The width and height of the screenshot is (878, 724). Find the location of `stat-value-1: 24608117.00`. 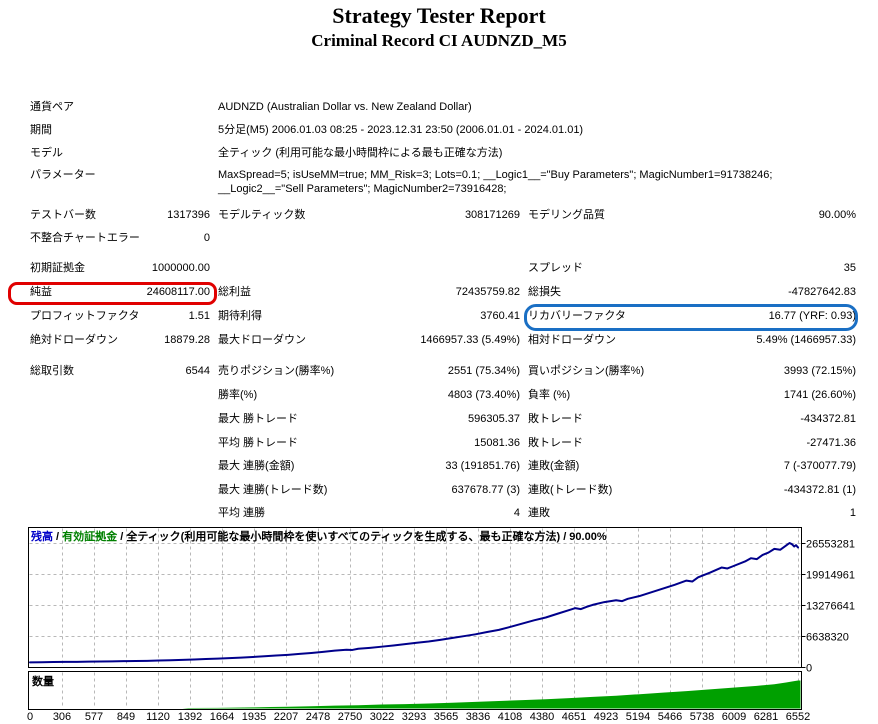

stat-value-1: 24608117.00 is located at coordinates (178, 292).